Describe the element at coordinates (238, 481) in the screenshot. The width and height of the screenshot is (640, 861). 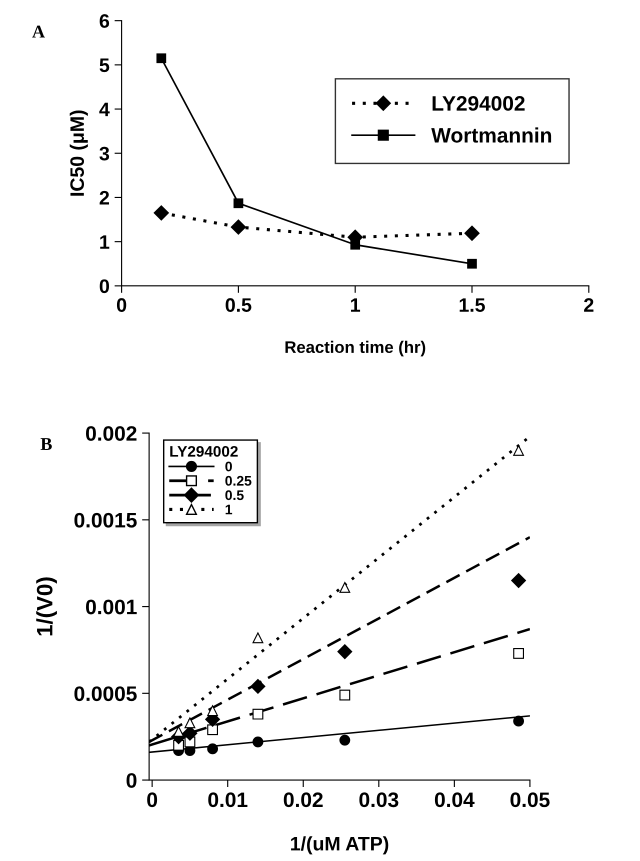
I see `legend-label: 0.25` at that location.